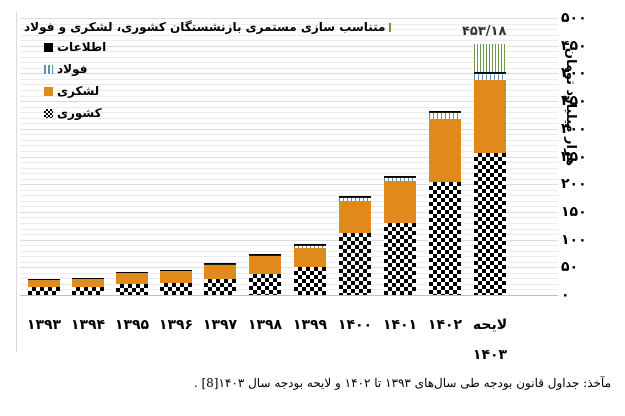 The image size is (625, 416). I want to click on y-tick-label: ۱۵۰, so click(574, 211).